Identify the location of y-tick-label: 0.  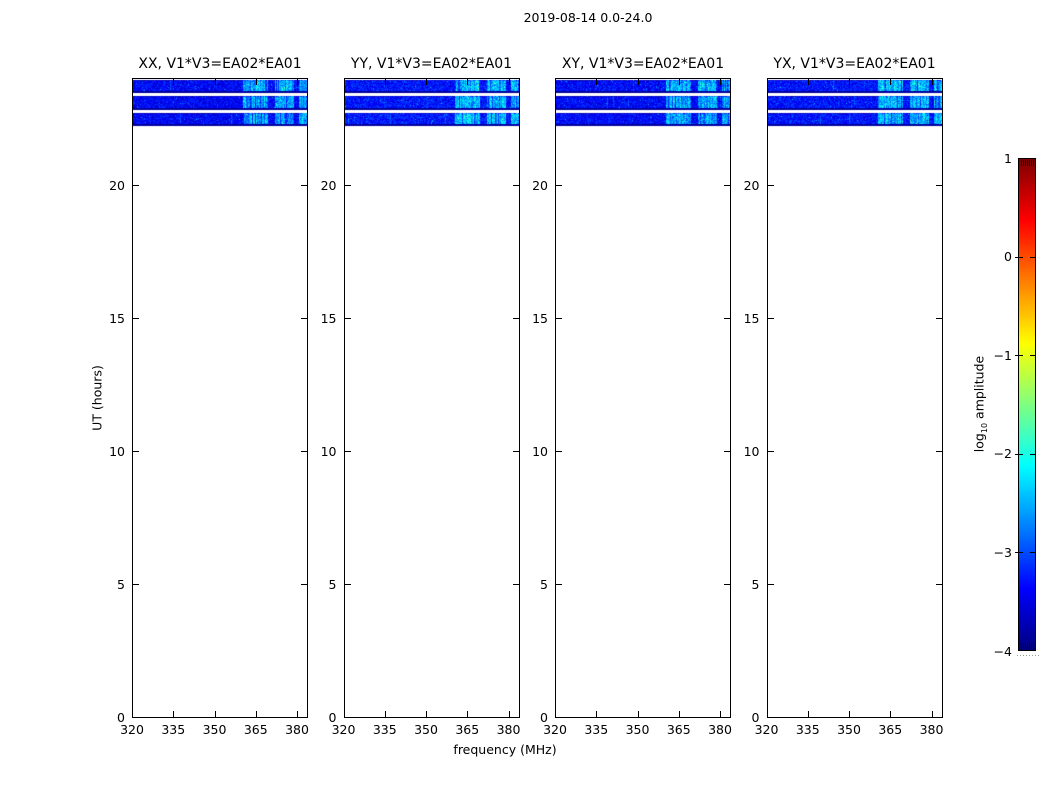
(755, 717).